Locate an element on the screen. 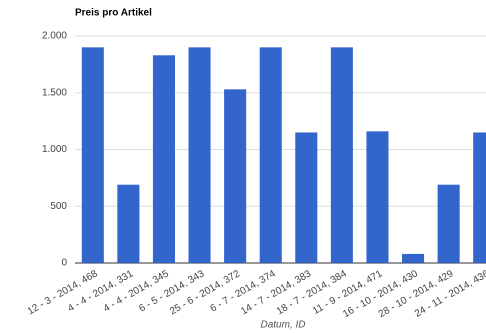  chart-title: Preis pro Artikel is located at coordinates (113, 13).